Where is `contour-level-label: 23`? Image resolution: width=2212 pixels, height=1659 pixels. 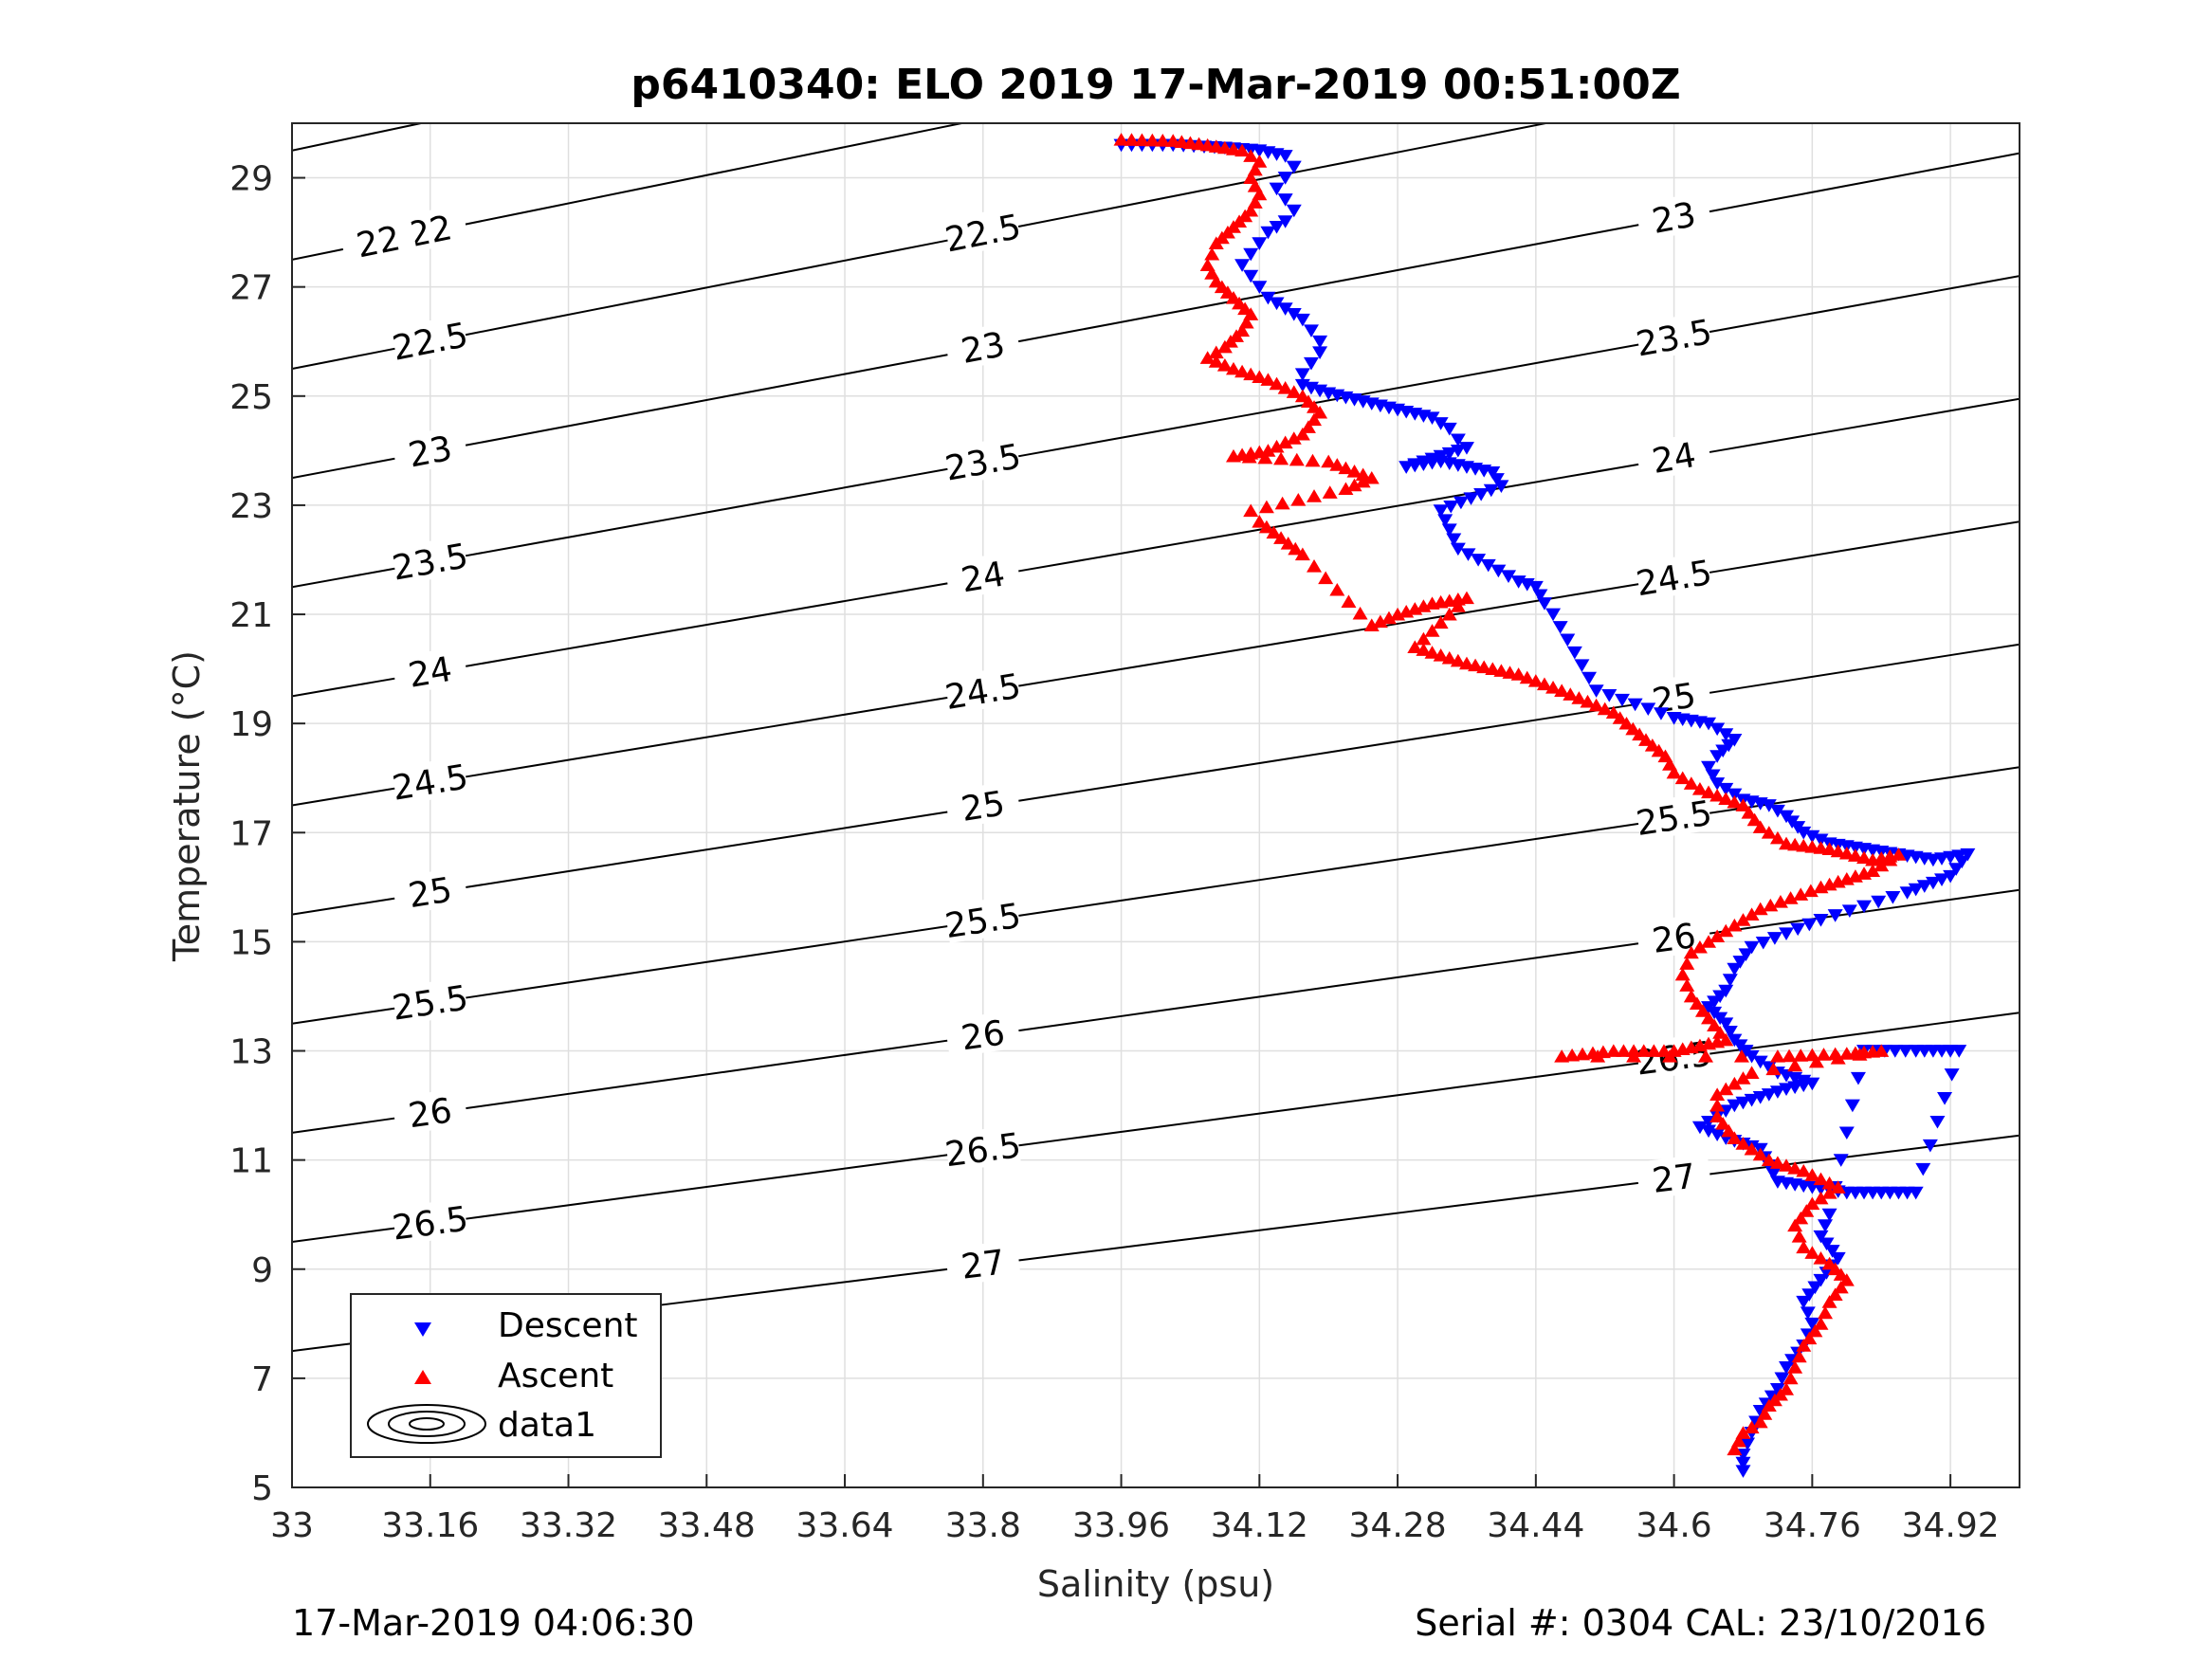
contour-level-label: 23 is located at coordinates (431, 452).